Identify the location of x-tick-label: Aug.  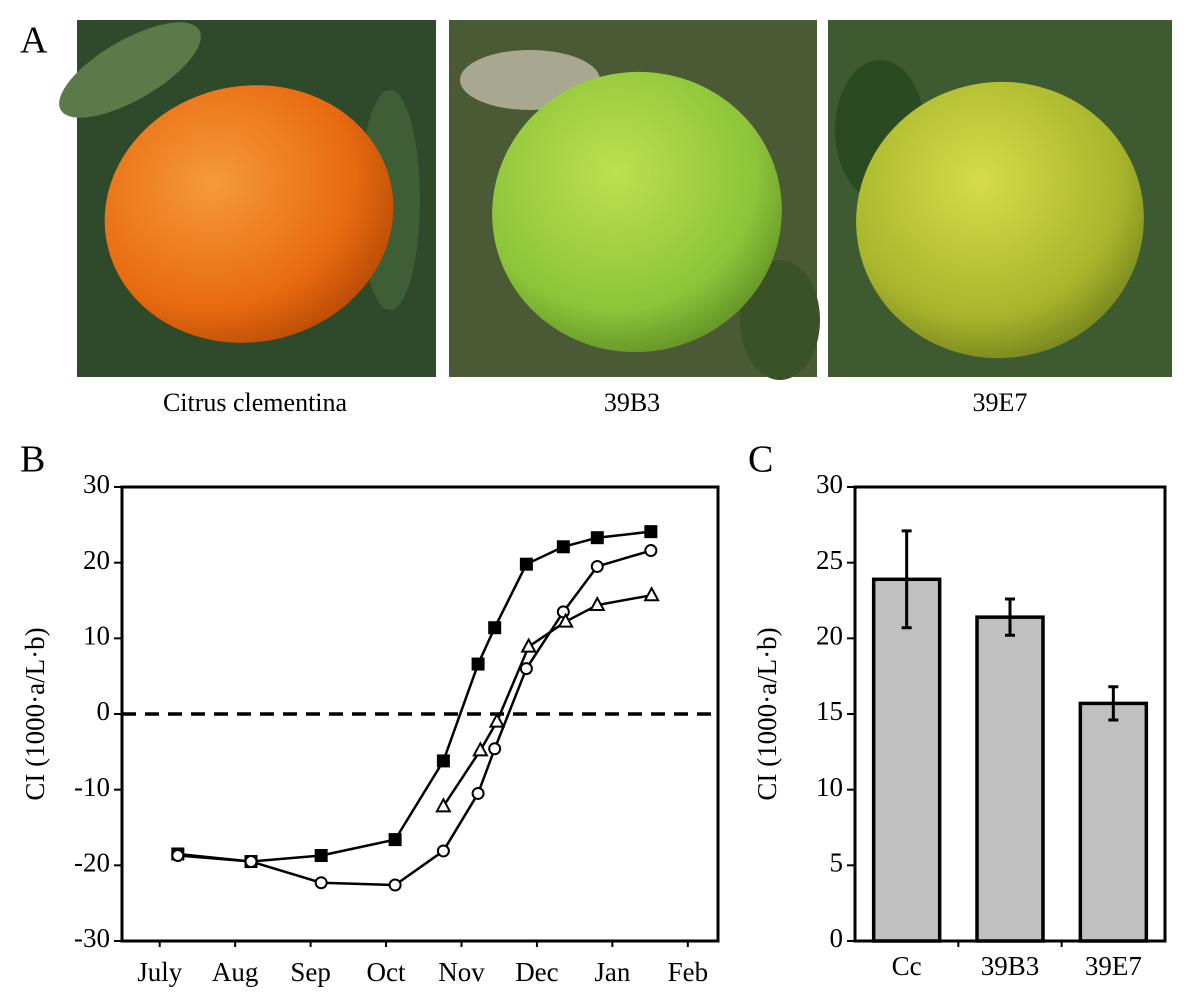
(235, 972).